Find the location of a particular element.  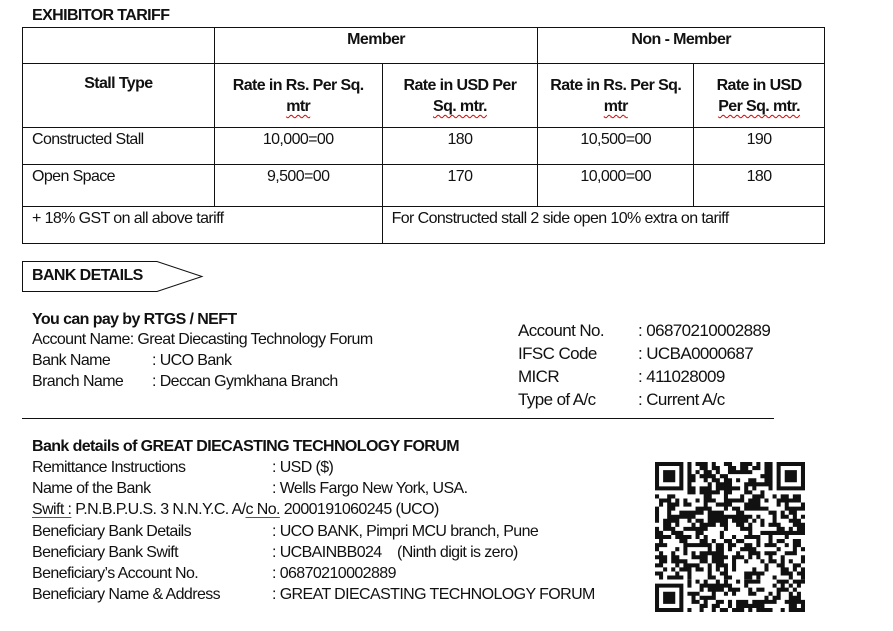

micr-label: MICR is located at coordinates (539, 376).